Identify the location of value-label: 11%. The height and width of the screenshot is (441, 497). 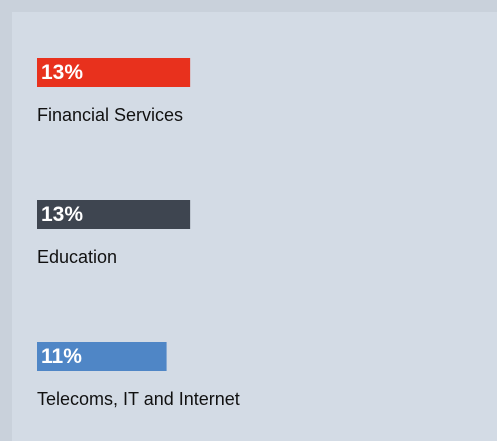
(61, 356).